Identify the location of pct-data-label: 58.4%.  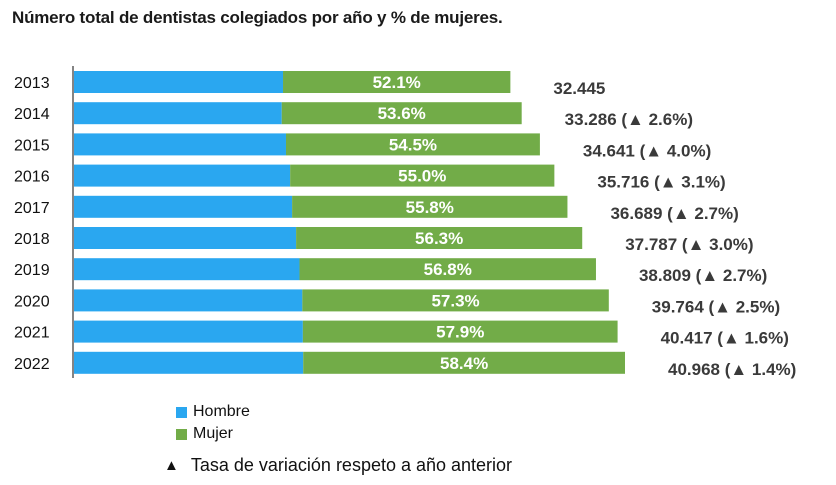
(464, 363).